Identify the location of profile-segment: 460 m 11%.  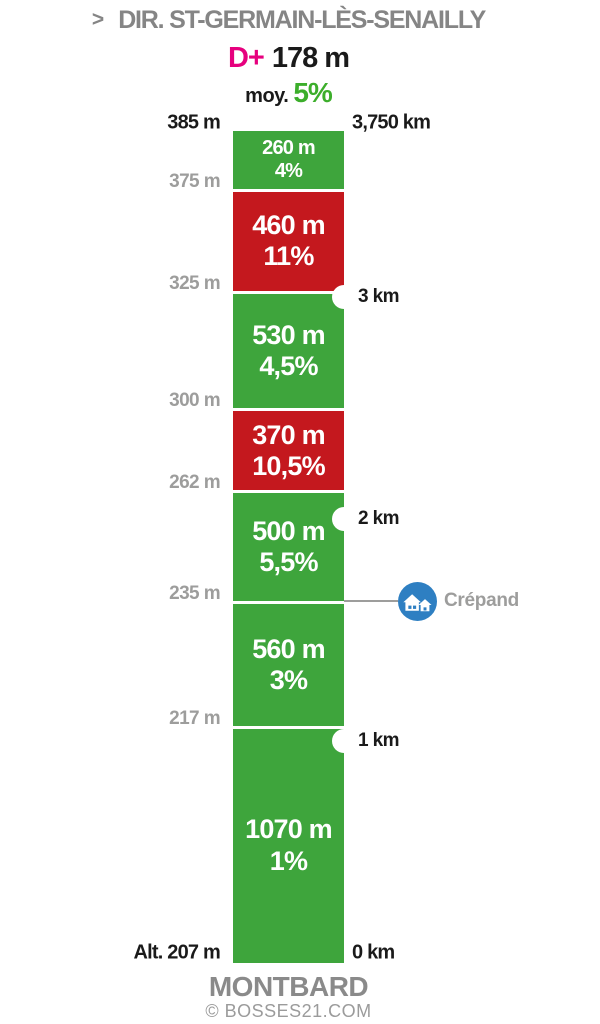
(288, 239).